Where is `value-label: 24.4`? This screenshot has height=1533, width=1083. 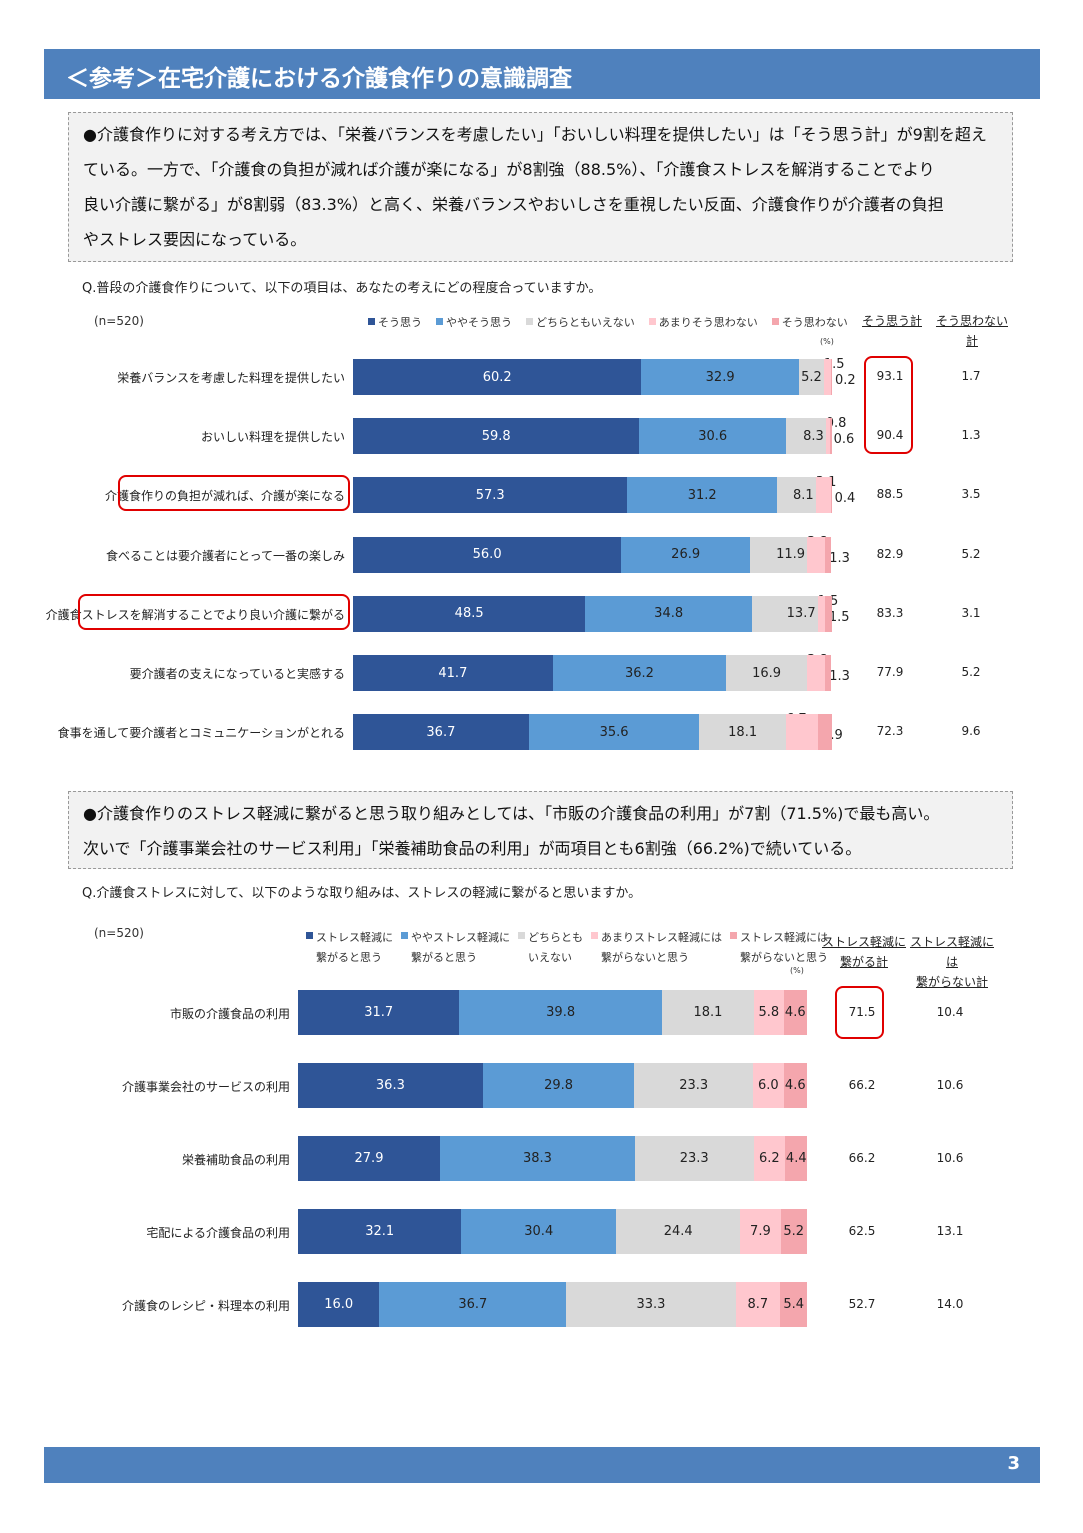 value-label: 24.4 is located at coordinates (678, 1231).